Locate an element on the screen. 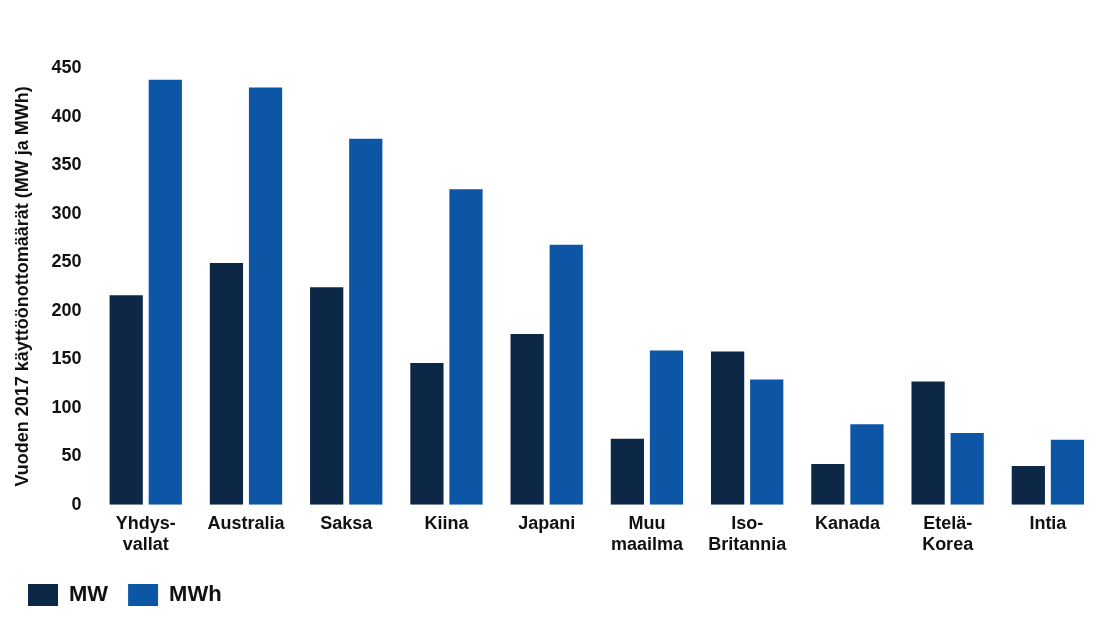  x-tick-label: Australia is located at coordinates (246, 522).